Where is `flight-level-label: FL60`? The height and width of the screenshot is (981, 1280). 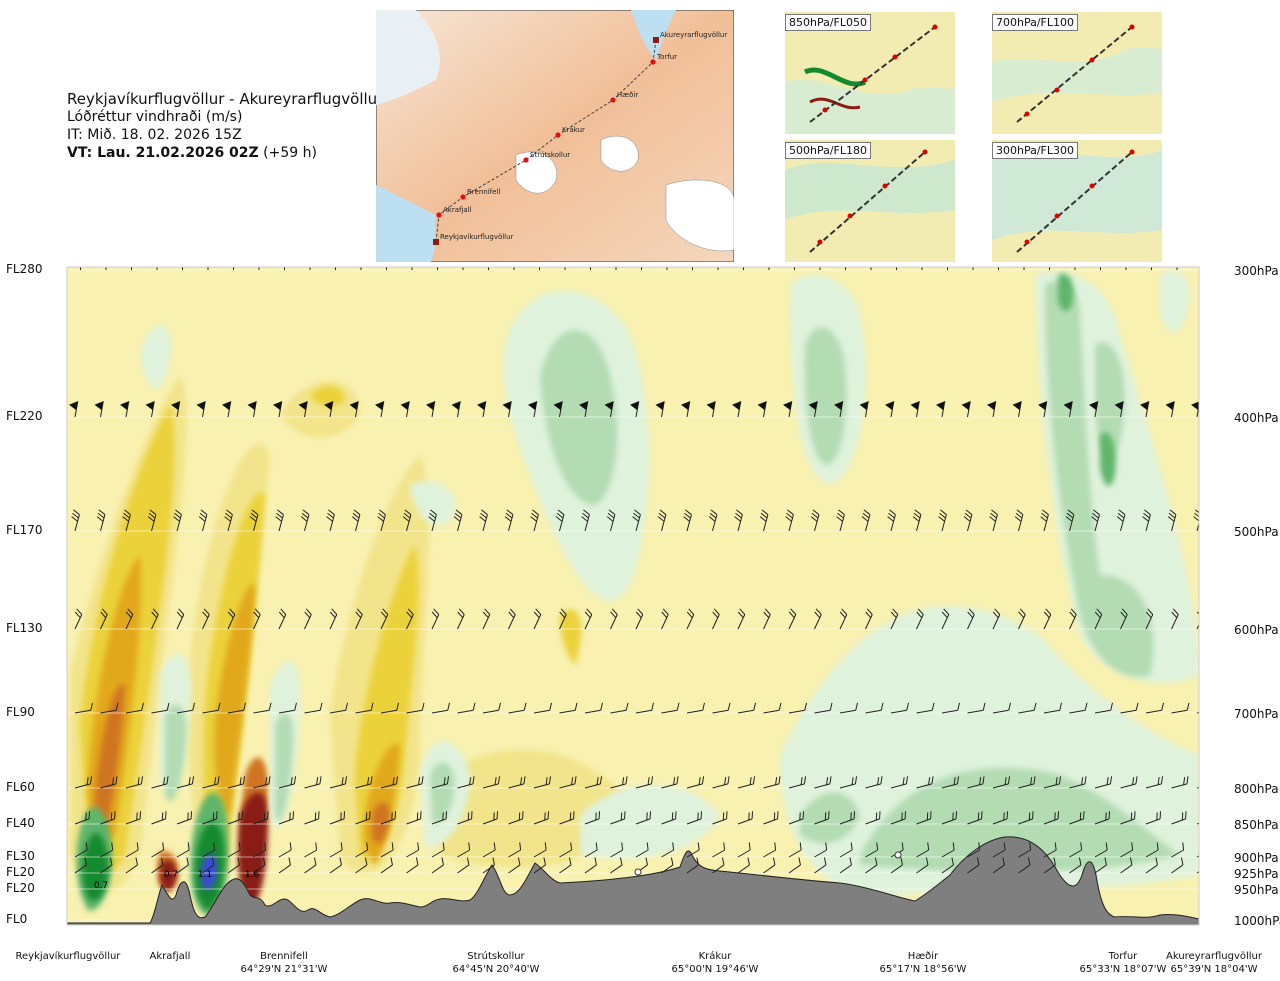 flight-level-label: FL60 is located at coordinates (20, 787).